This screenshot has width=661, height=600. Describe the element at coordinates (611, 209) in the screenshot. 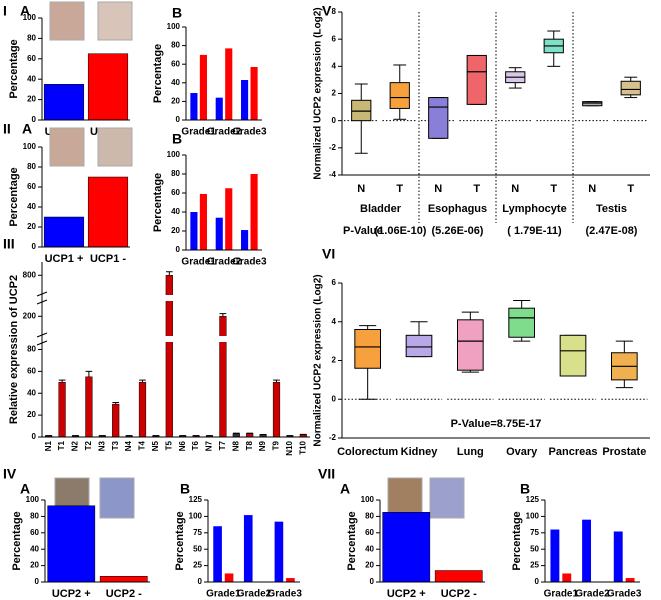

I see `group-label: Testis` at that location.